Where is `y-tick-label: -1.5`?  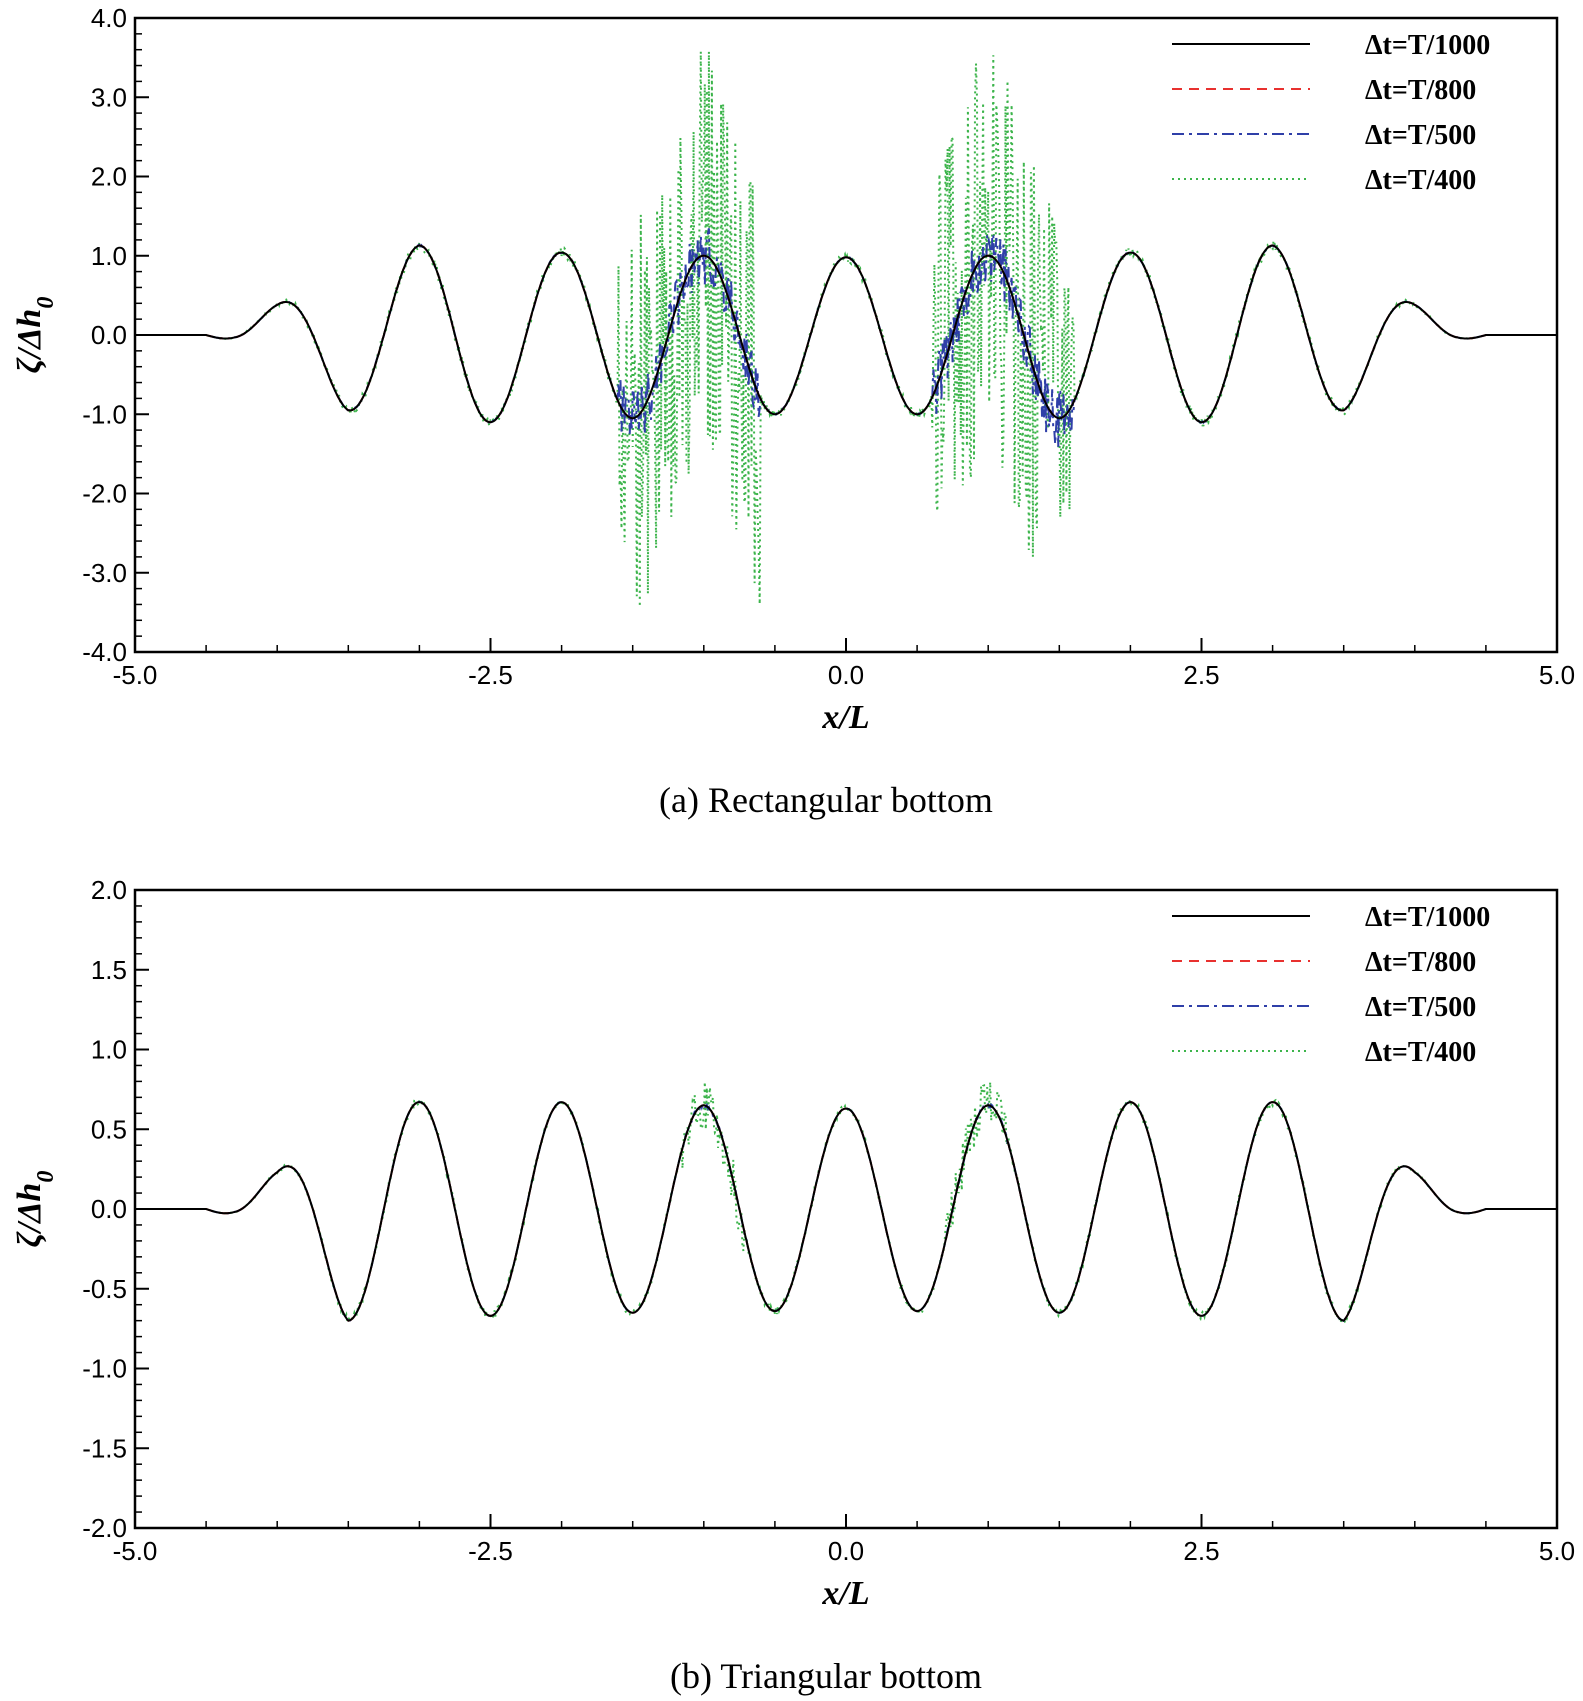 y-tick-label: -1.5 is located at coordinates (104, 1448).